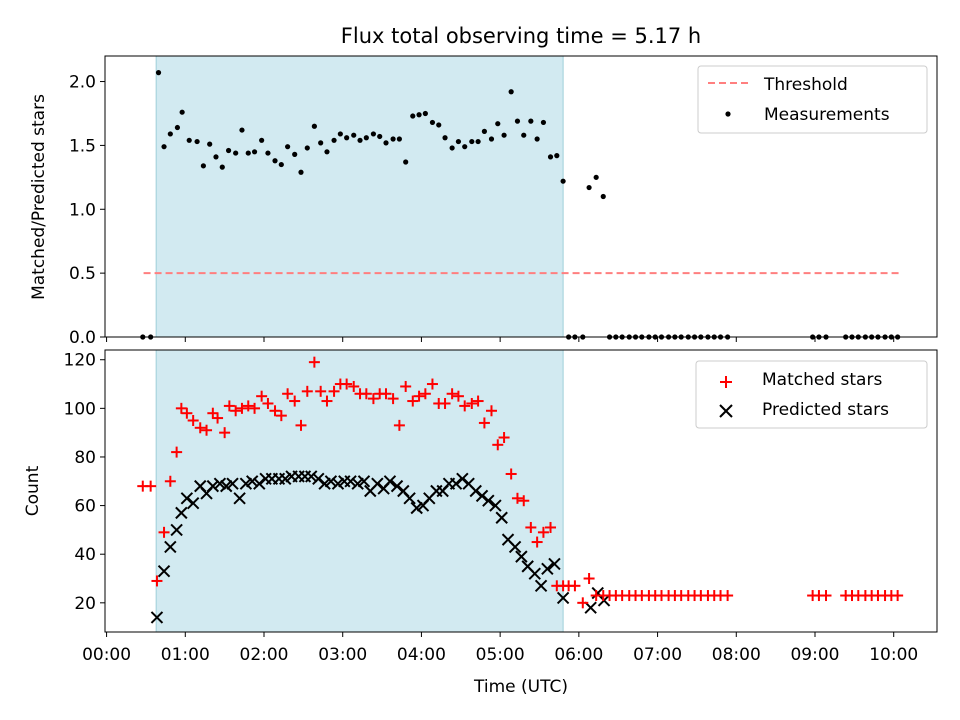 The height and width of the screenshot is (720, 960). Describe the element at coordinates (82, 210) in the screenshot. I see `y-tick-label: 1.0` at that location.